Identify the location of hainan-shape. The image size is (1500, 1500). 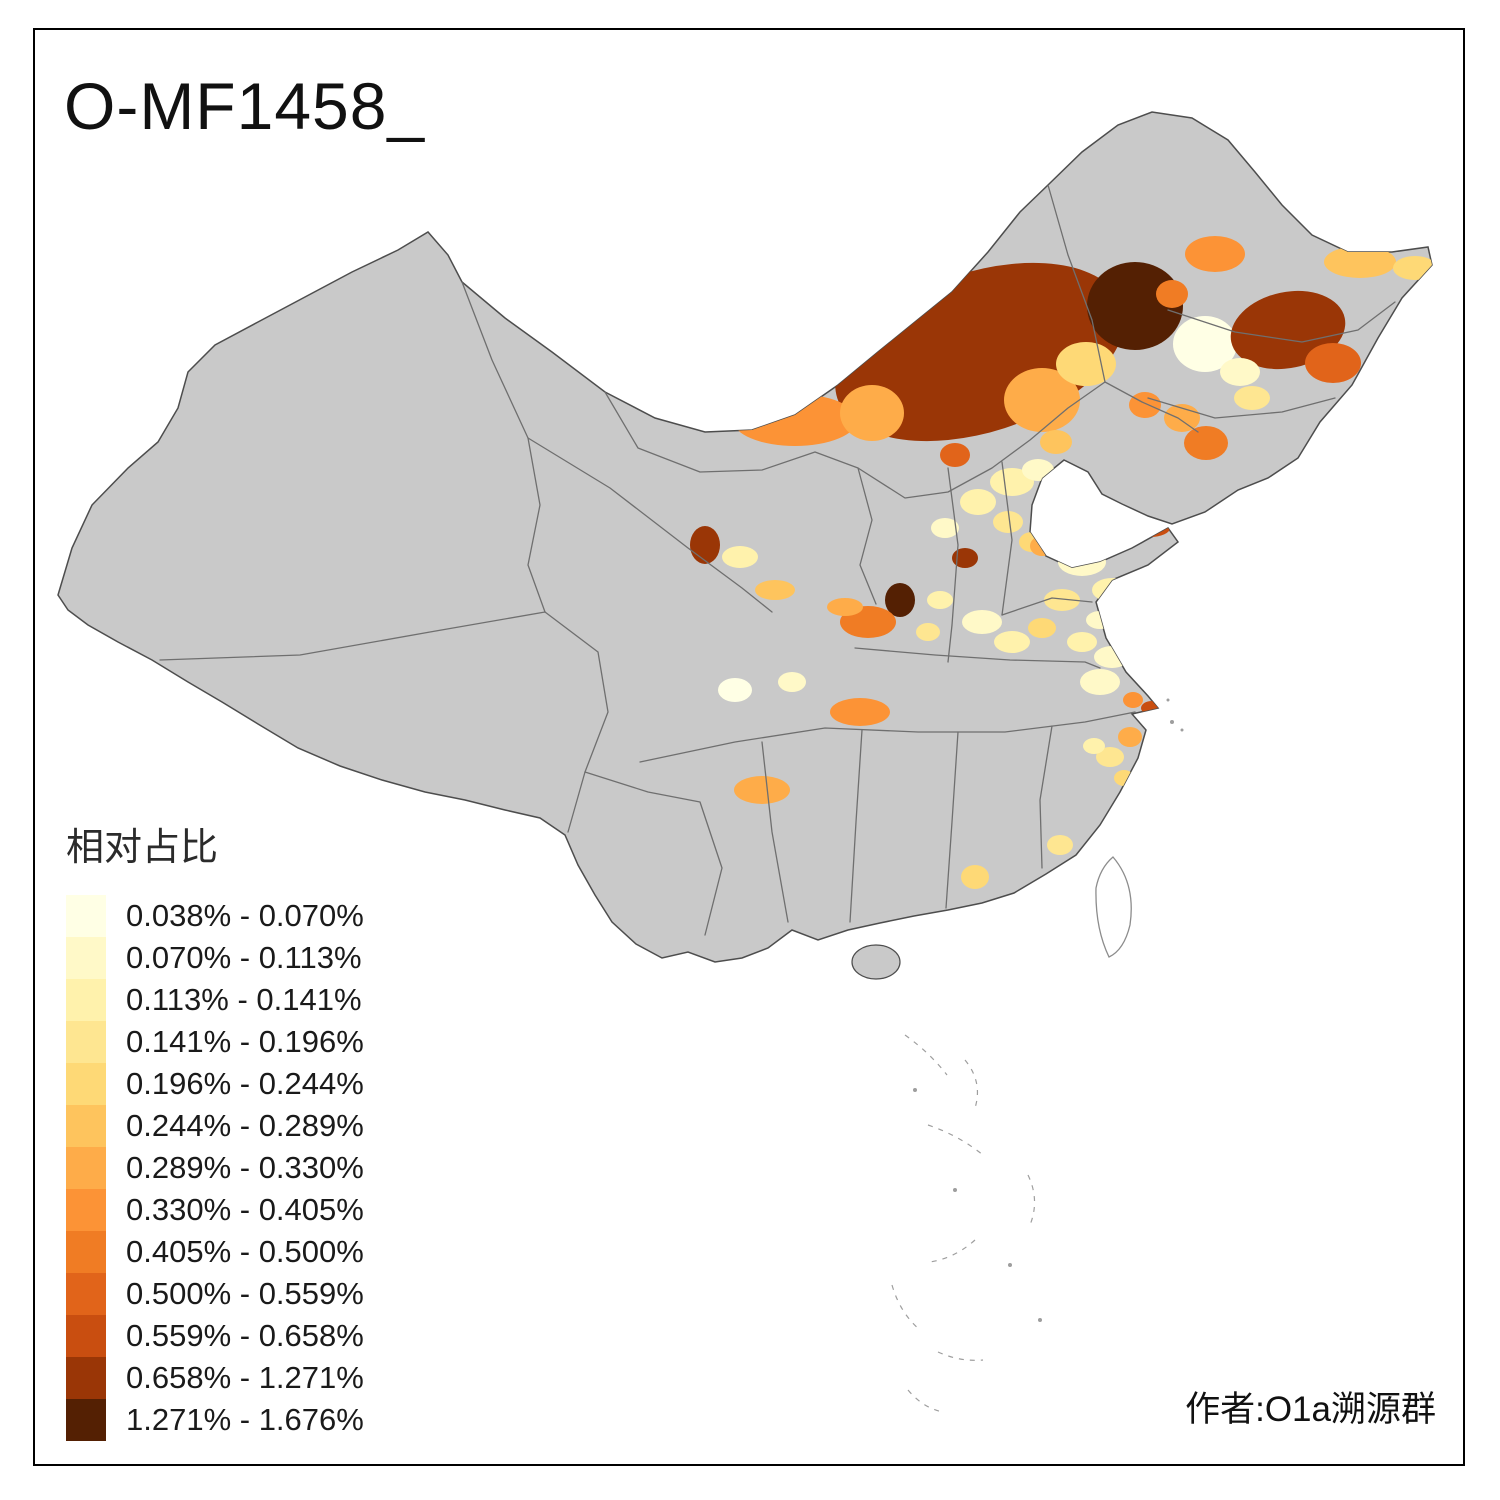
(876, 962).